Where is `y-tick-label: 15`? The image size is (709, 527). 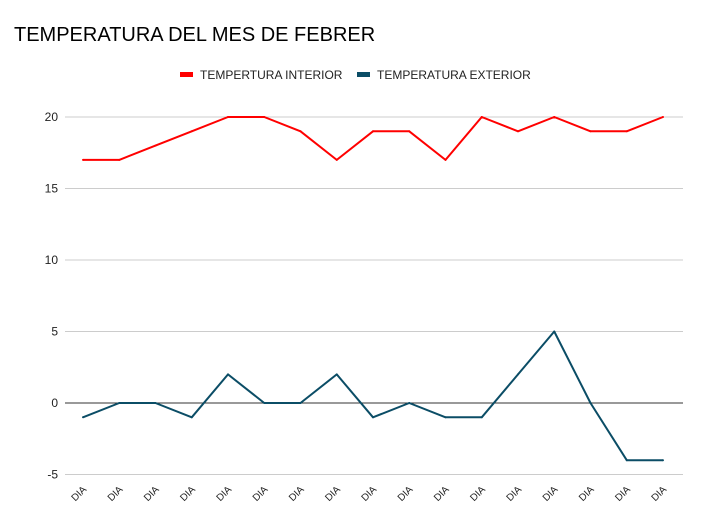 y-tick-label: 15 is located at coordinates (52, 189).